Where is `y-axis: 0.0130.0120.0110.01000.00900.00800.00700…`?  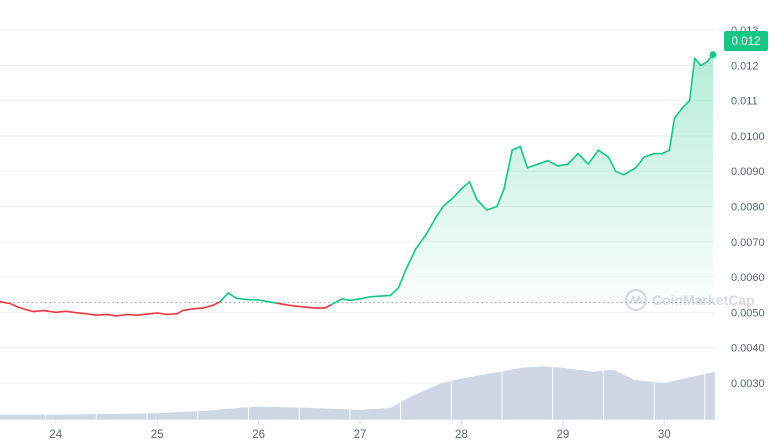 y-axis: 0.0130.0120.0110.01000.00900.00800.00700… is located at coordinates (748, 207).